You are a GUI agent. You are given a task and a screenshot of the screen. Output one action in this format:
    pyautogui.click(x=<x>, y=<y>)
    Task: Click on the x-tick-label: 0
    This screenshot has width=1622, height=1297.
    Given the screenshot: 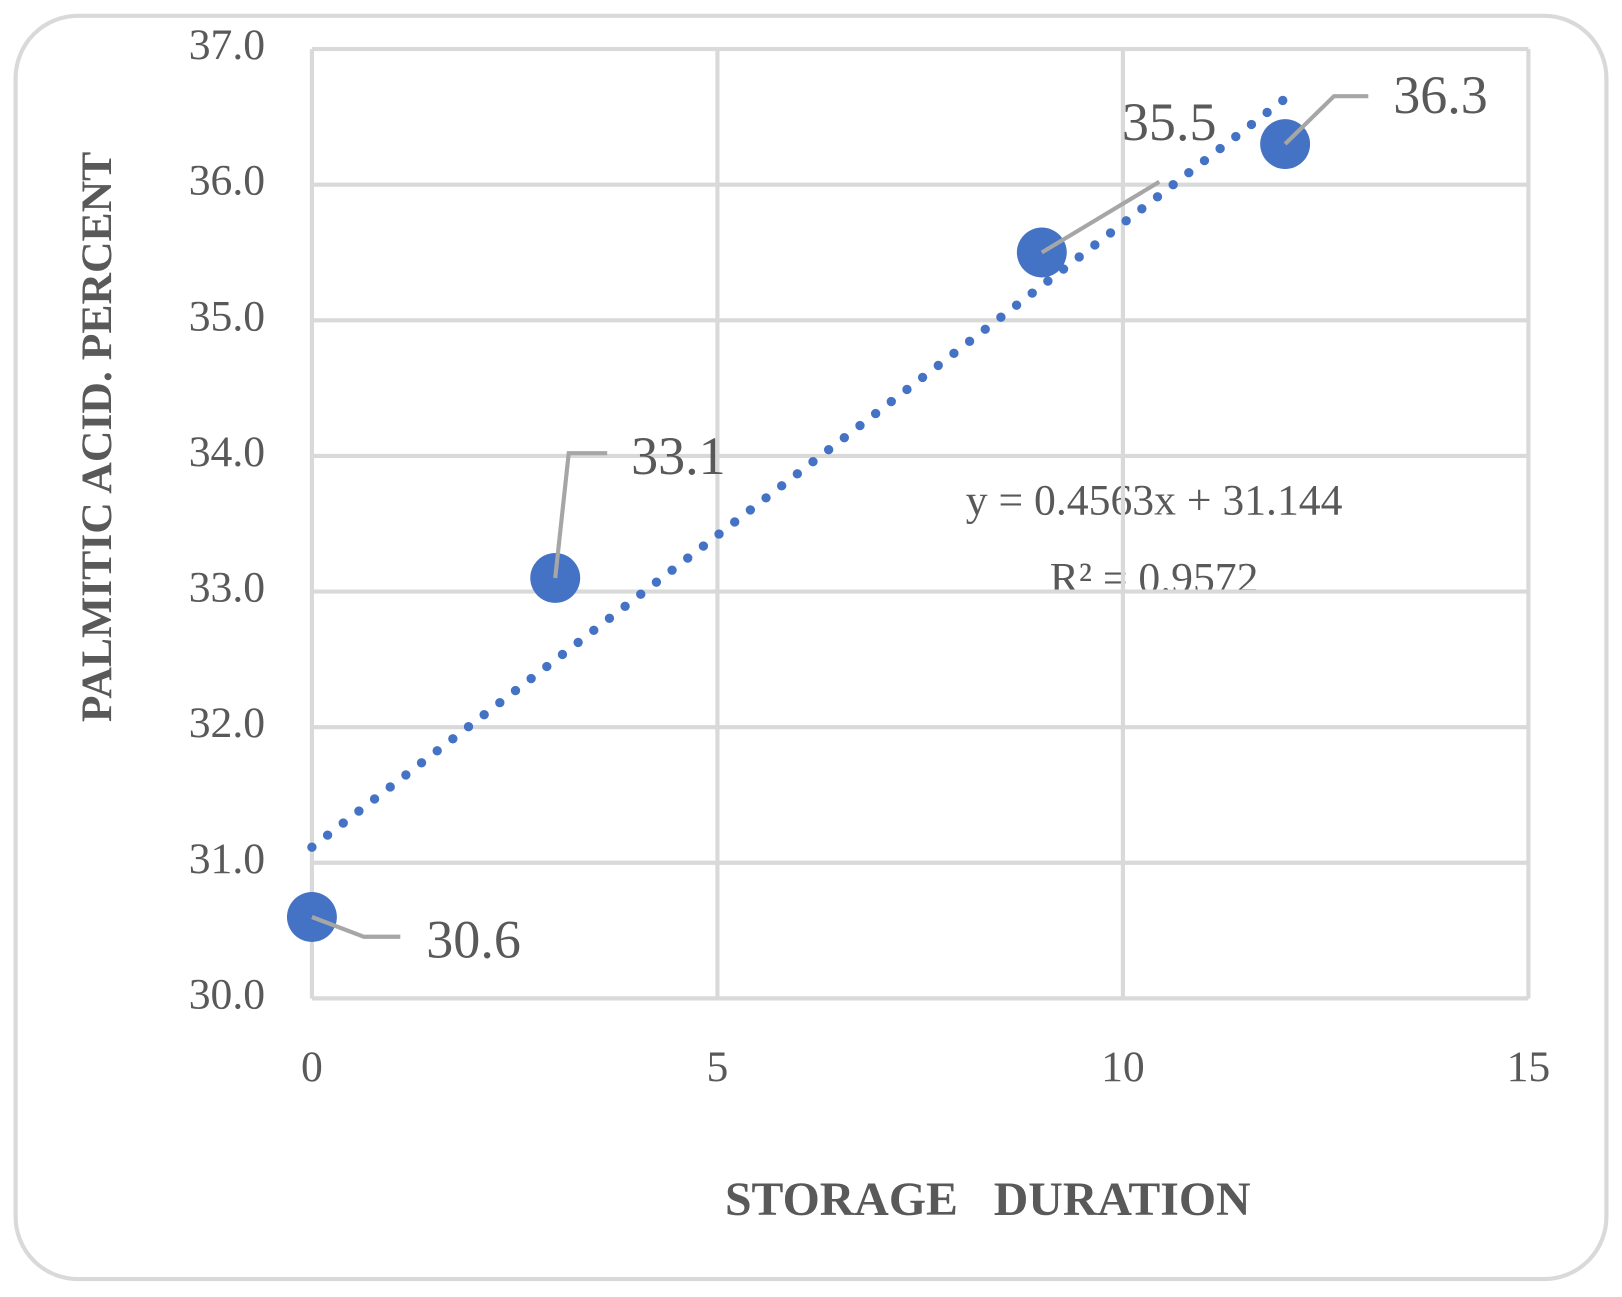 What is the action you would take?
    pyautogui.click(x=312, y=1067)
    